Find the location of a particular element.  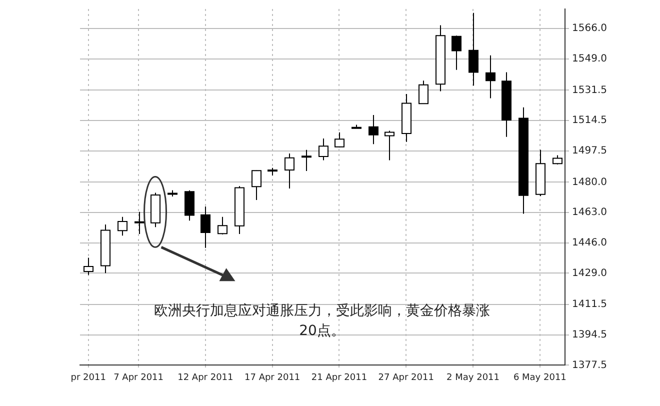

y-tick-label: 1531.5 is located at coordinates (590, 90).